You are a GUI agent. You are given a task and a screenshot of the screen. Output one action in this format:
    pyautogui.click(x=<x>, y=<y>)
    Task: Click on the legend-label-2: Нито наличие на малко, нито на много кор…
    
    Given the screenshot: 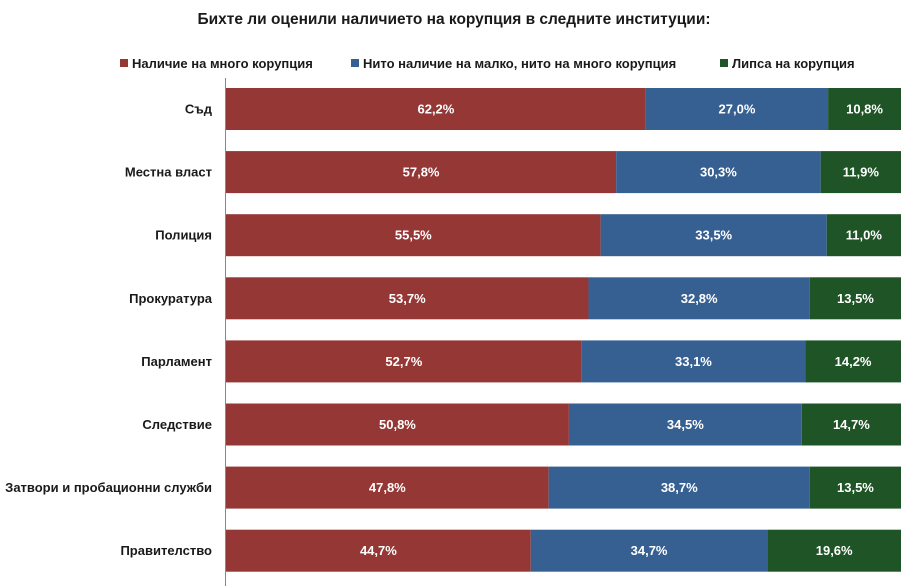 What is the action you would take?
    pyautogui.click(x=519, y=63)
    